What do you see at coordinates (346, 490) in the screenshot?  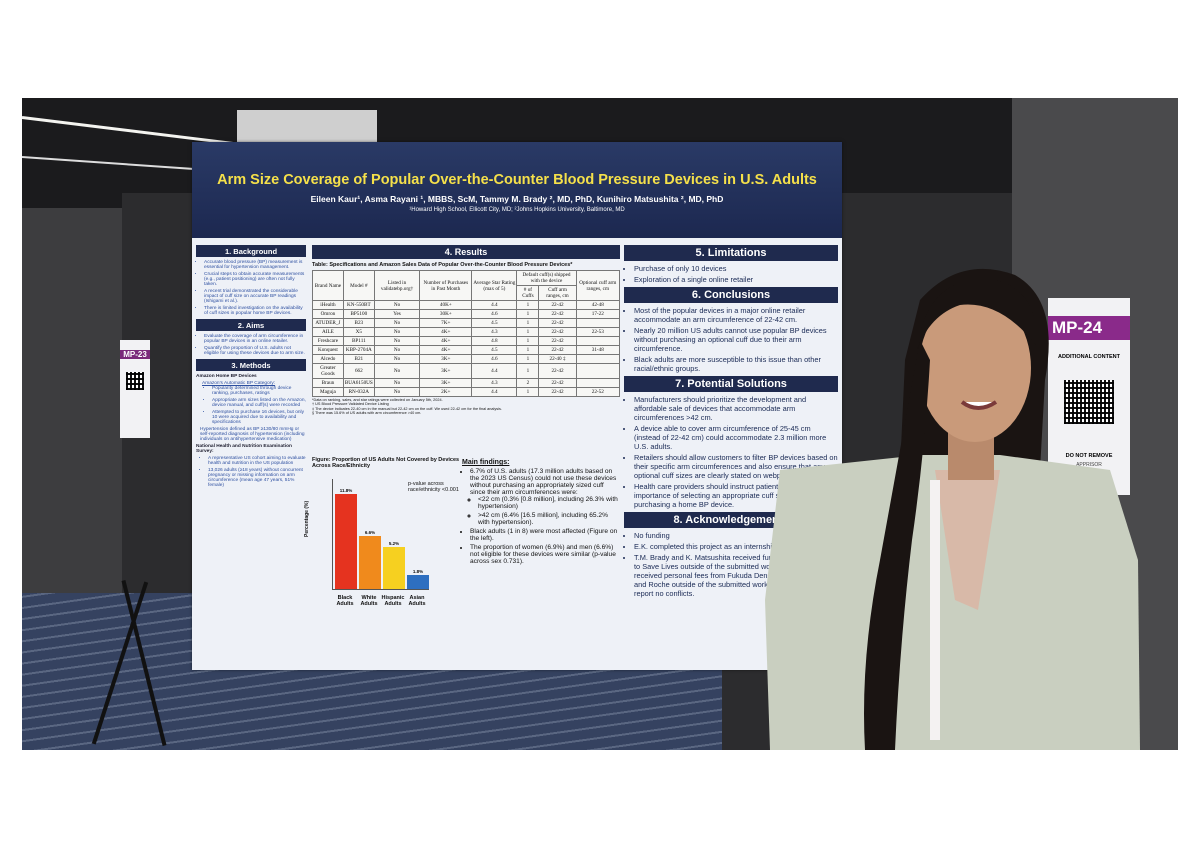 I see `value-label: 11.8%` at bounding box center [346, 490].